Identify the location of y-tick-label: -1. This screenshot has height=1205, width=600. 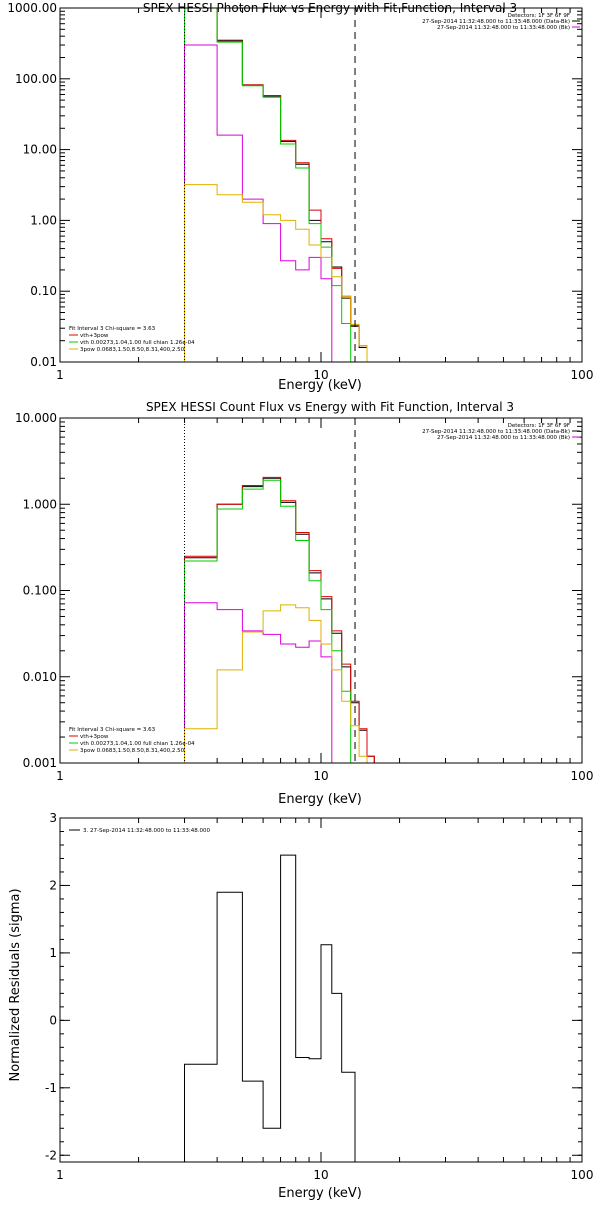
(51, 1088).